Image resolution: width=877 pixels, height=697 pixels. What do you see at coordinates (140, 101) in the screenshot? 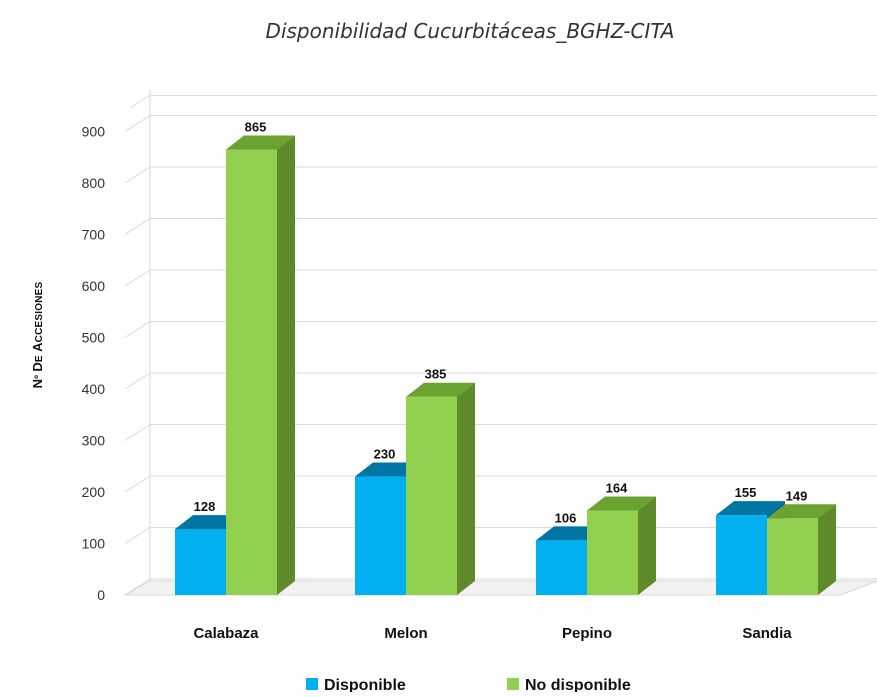
I see `wall-top-edge` at bounding box center [140, 101].